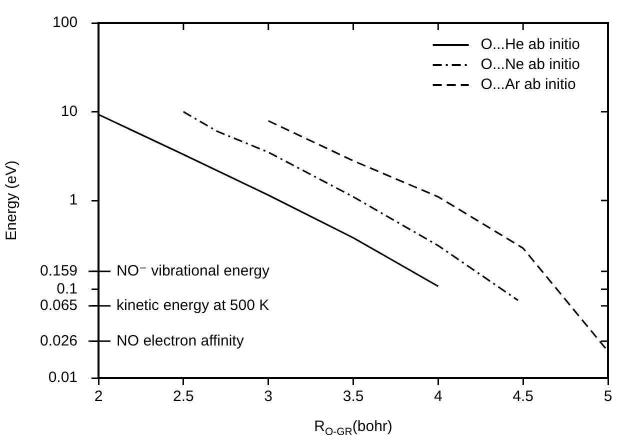  Describe the element at coordinates (353, 397) in the screenshot. I see `x-tick-label: 3.5` at that location.